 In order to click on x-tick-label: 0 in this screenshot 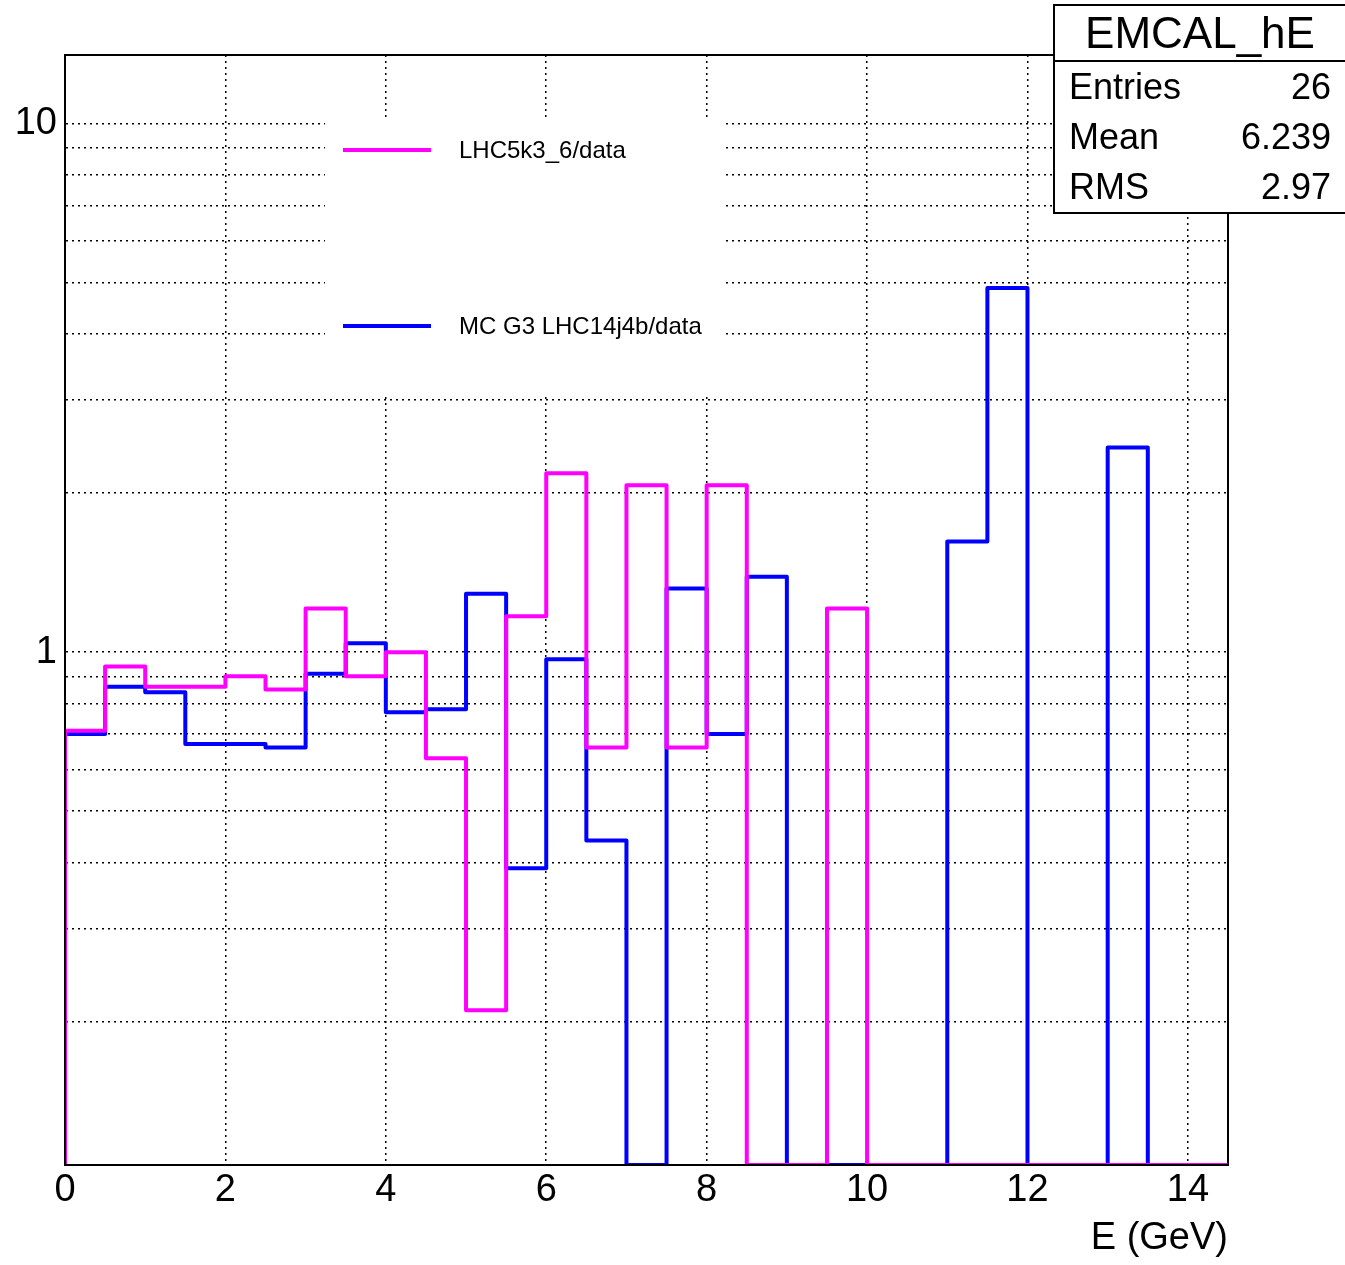, I will do `click(65, 1188)`.